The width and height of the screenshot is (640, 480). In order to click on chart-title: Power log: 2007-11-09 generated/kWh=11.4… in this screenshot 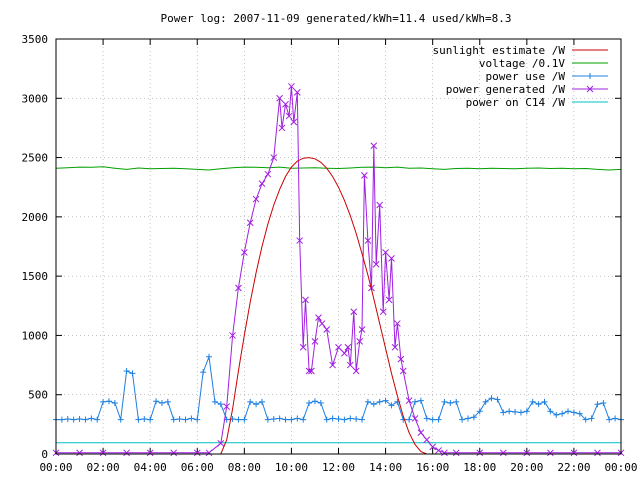, I will do `click(336, 18)`.